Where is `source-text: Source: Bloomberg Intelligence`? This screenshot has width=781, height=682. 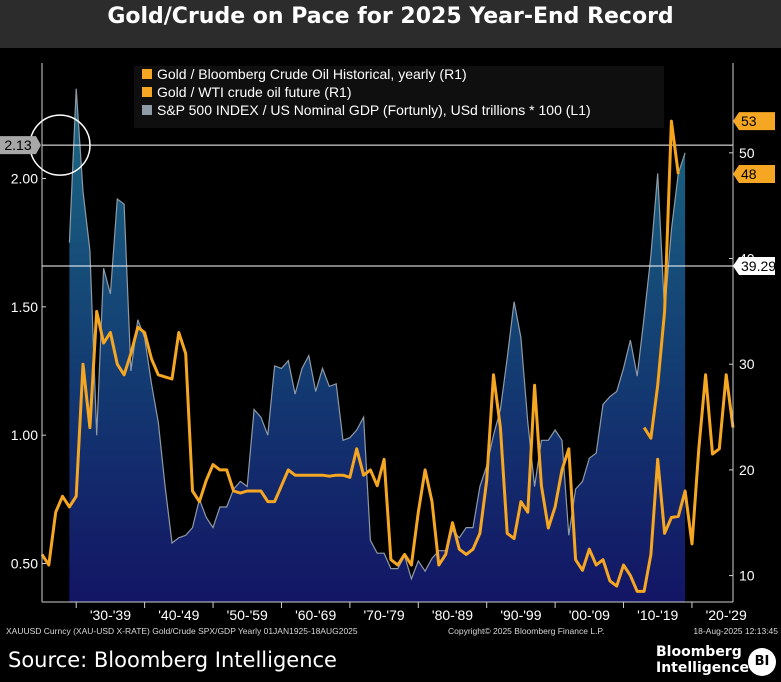
source-text: Source: Bloomberg Intelligence is located at coordinates (172, 660).